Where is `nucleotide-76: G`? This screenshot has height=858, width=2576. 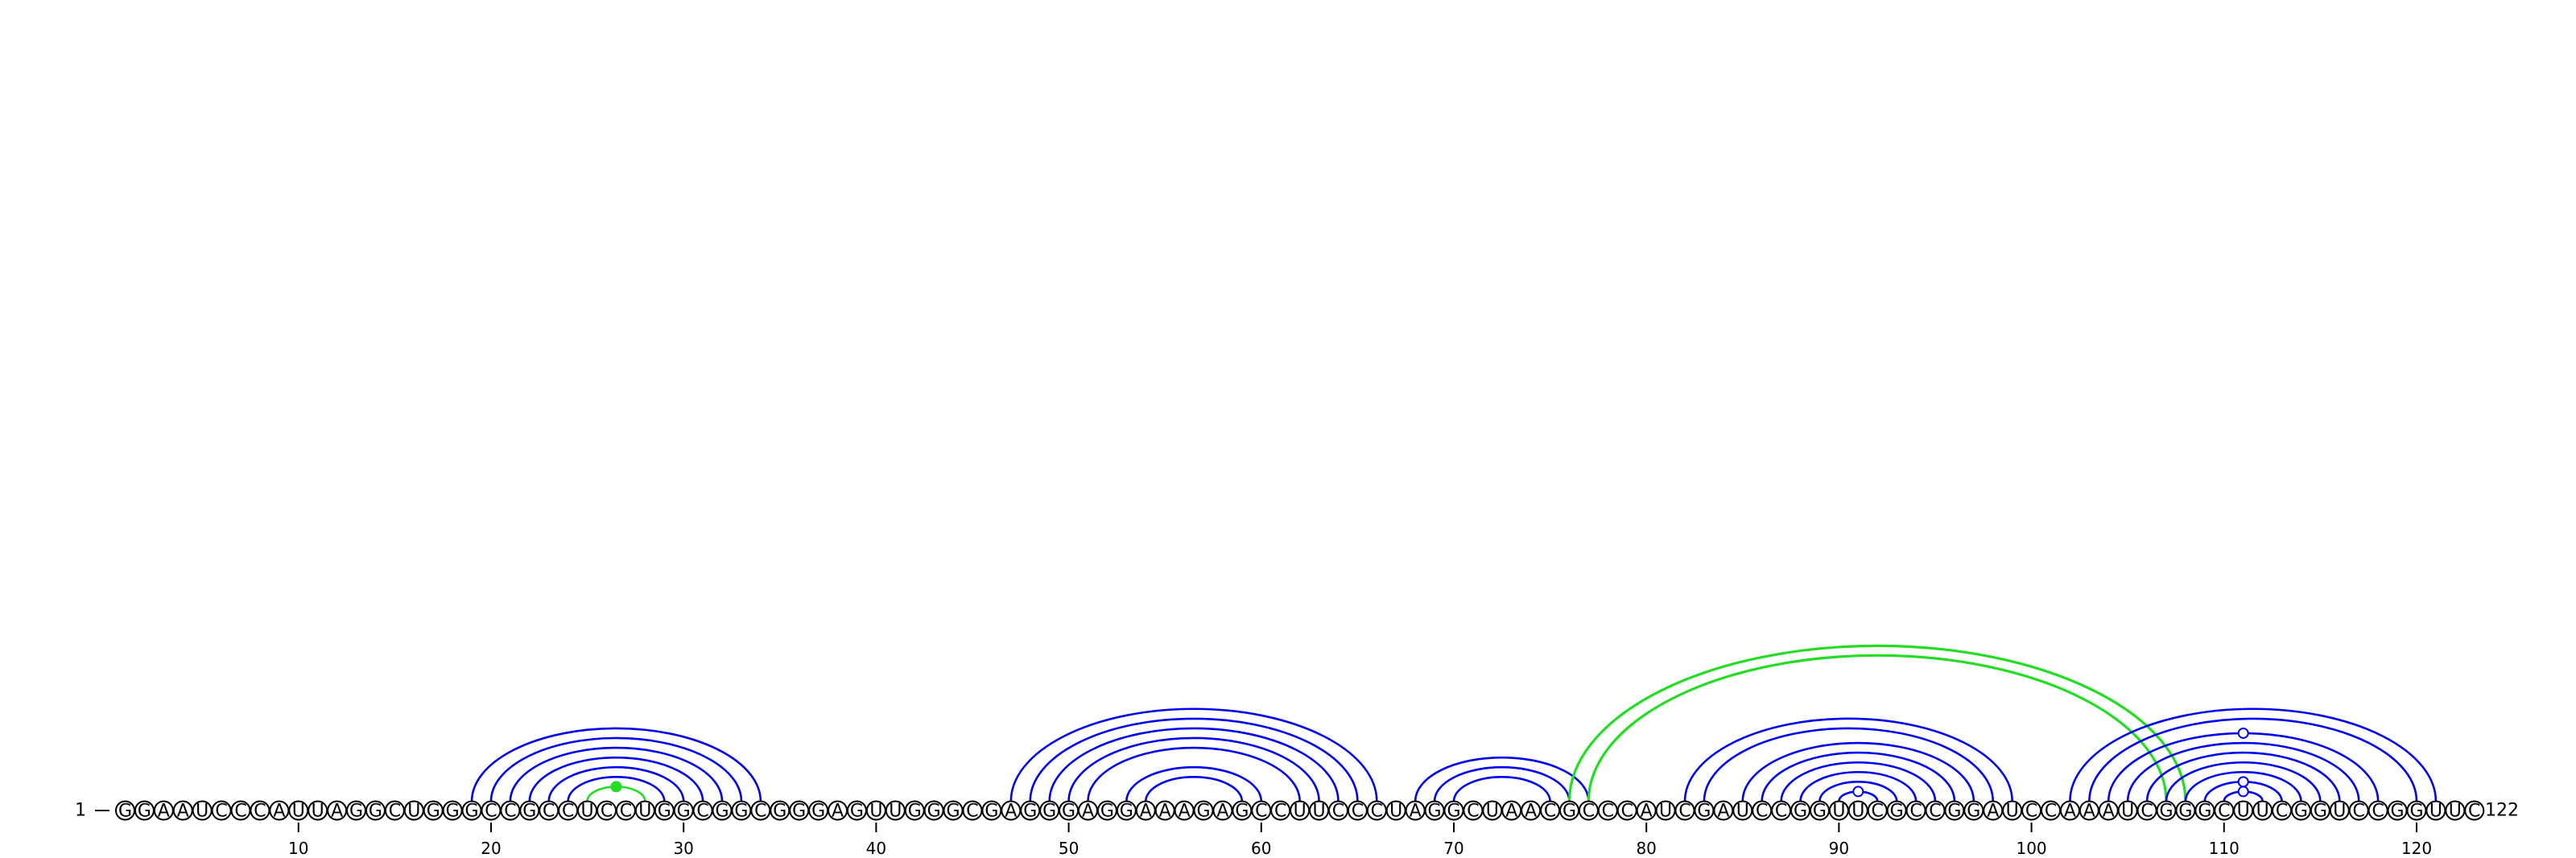
nucleotide-76: G is located at coordinates (1569, 811).